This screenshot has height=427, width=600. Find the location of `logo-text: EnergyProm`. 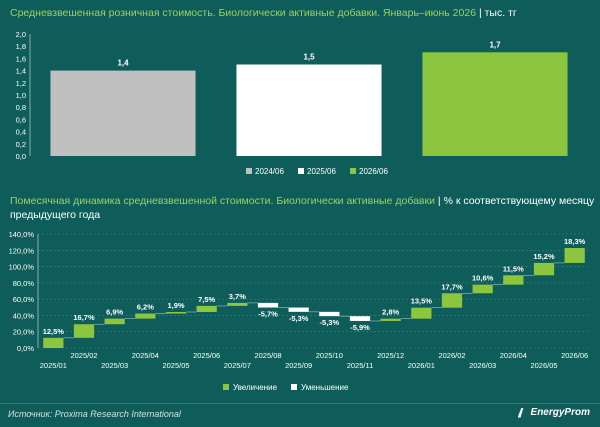

logo-text: EnergyProm is located at coordinates (560, 412).